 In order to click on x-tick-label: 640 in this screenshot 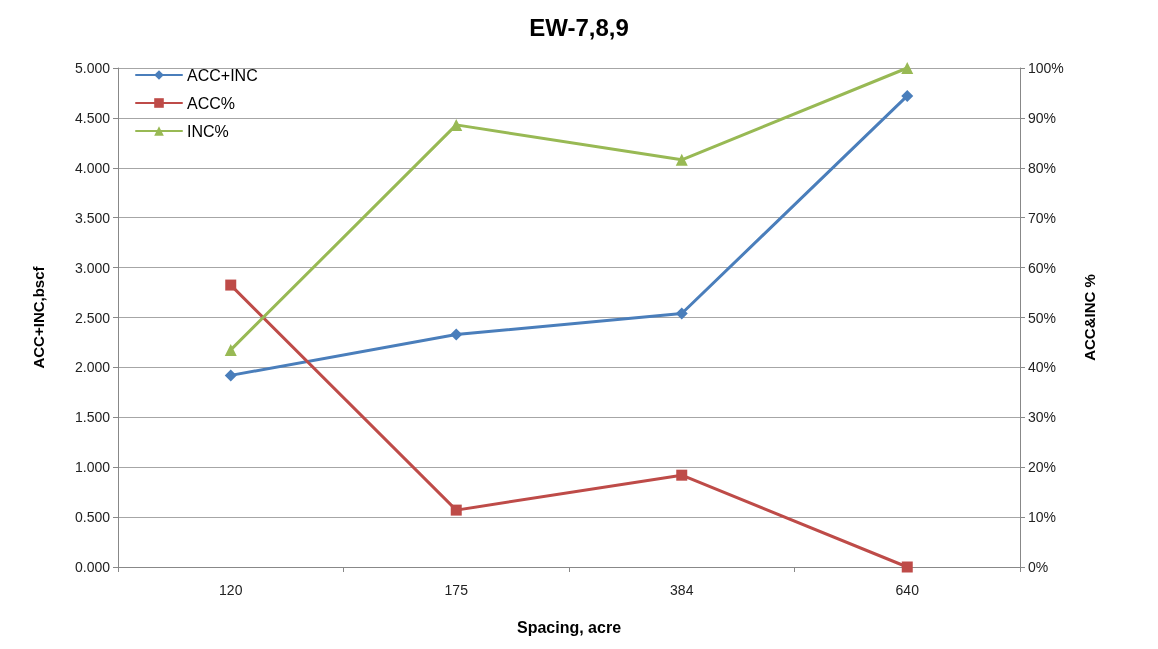, I will do `click(907, 590)`.